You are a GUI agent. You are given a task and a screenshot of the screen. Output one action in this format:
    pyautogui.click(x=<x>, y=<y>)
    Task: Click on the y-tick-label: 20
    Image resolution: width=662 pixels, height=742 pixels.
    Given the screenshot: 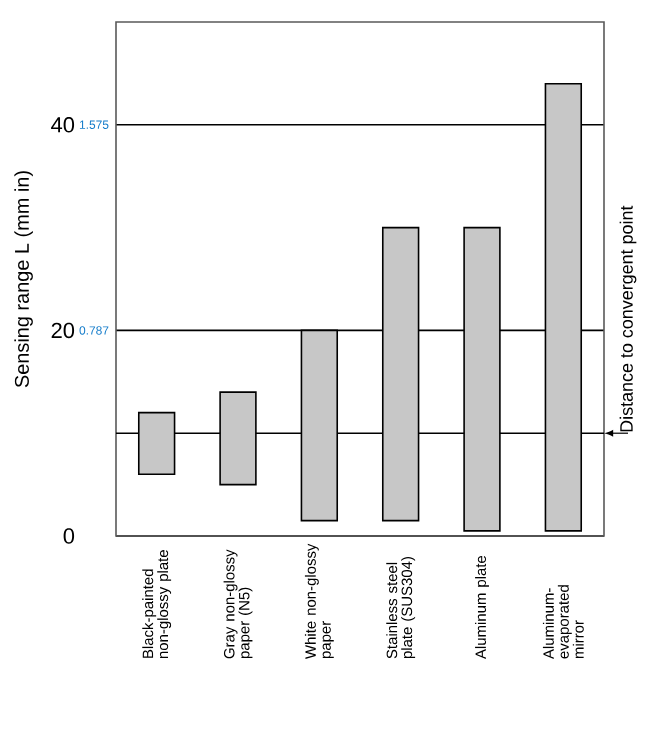 What is the action you would take?
    pyautogui.click(x=63, y=330)
    